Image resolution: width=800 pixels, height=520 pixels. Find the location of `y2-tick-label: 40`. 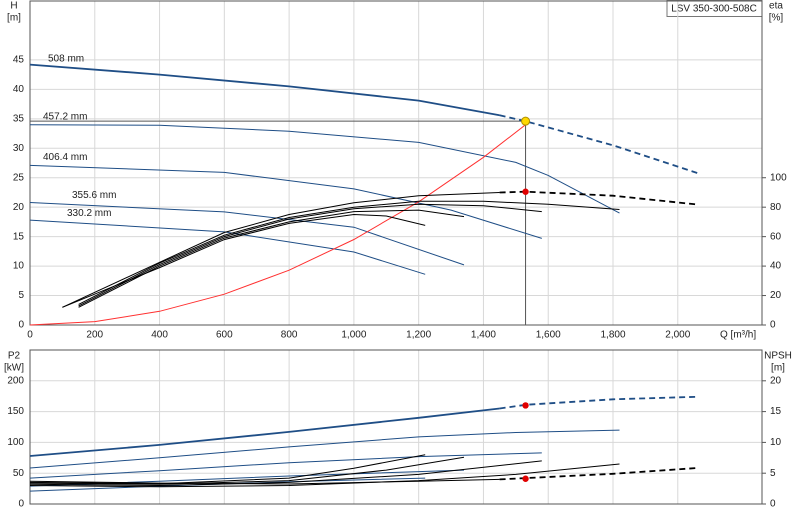

y2-tick-label: 40 is located at coordinates (776, 266).